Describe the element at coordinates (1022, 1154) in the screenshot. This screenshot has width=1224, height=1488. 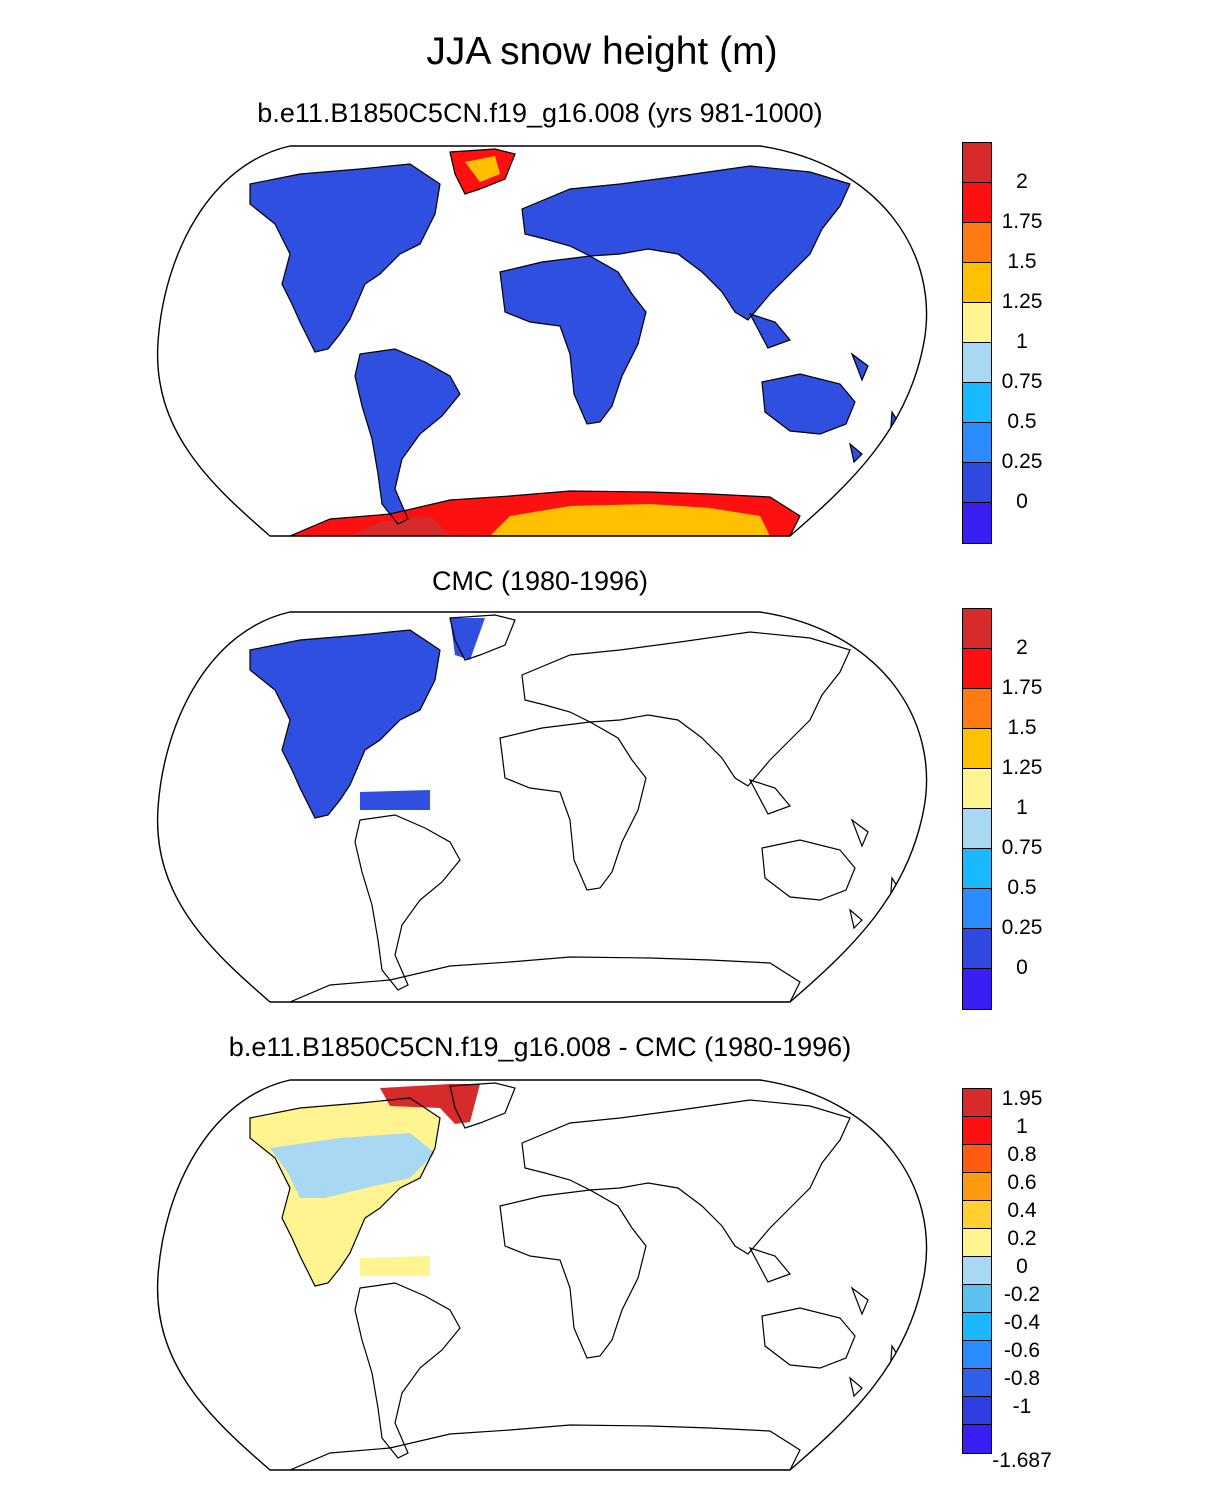
I see `colorbar-tick-label: 0.8` at that location.